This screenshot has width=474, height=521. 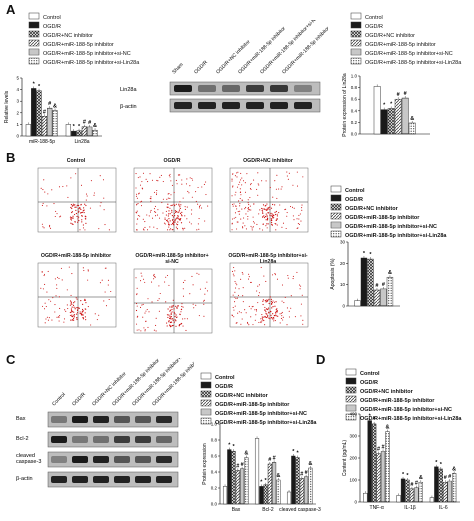 What do you see at coordinates (268, 259) in the screenshot?
I see `flow-plot-title: OGD/R+miR-188-5p inhibitor+si-Lin28a` at bounding box center [268, 259].